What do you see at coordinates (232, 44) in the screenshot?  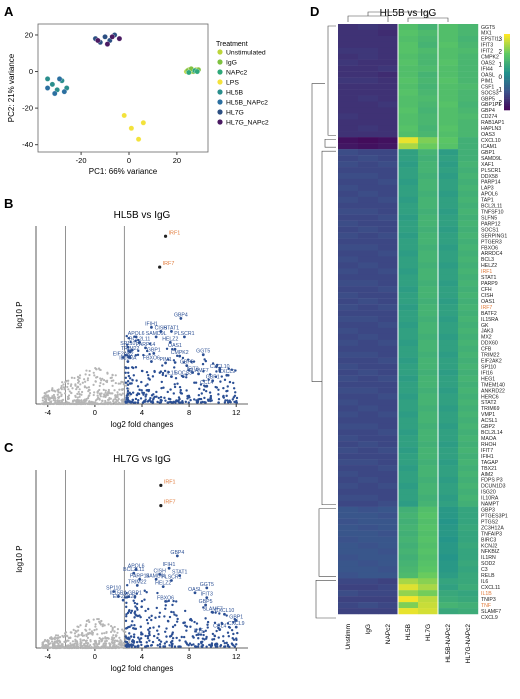 I see `pca-legend-title: Treatment` at bounding box center [232, 44].